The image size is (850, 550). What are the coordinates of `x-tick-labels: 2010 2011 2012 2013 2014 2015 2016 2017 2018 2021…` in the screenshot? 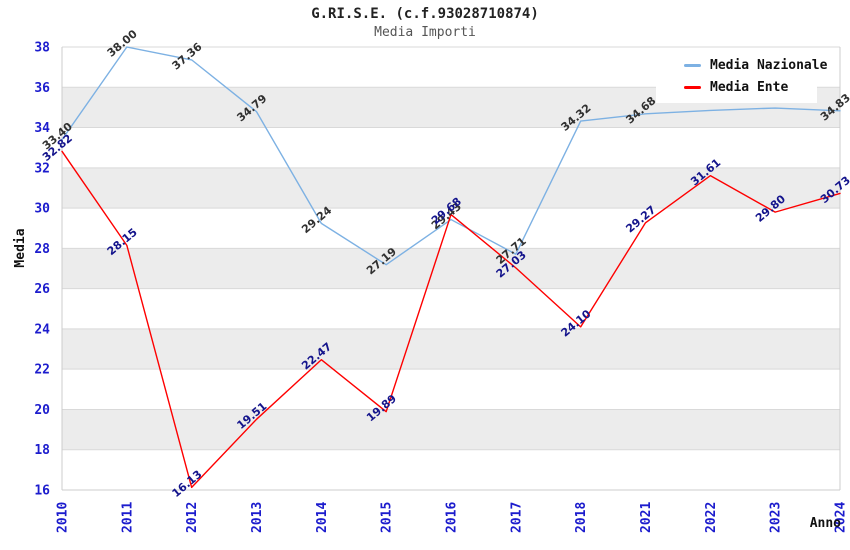 It's located at (452, 517).